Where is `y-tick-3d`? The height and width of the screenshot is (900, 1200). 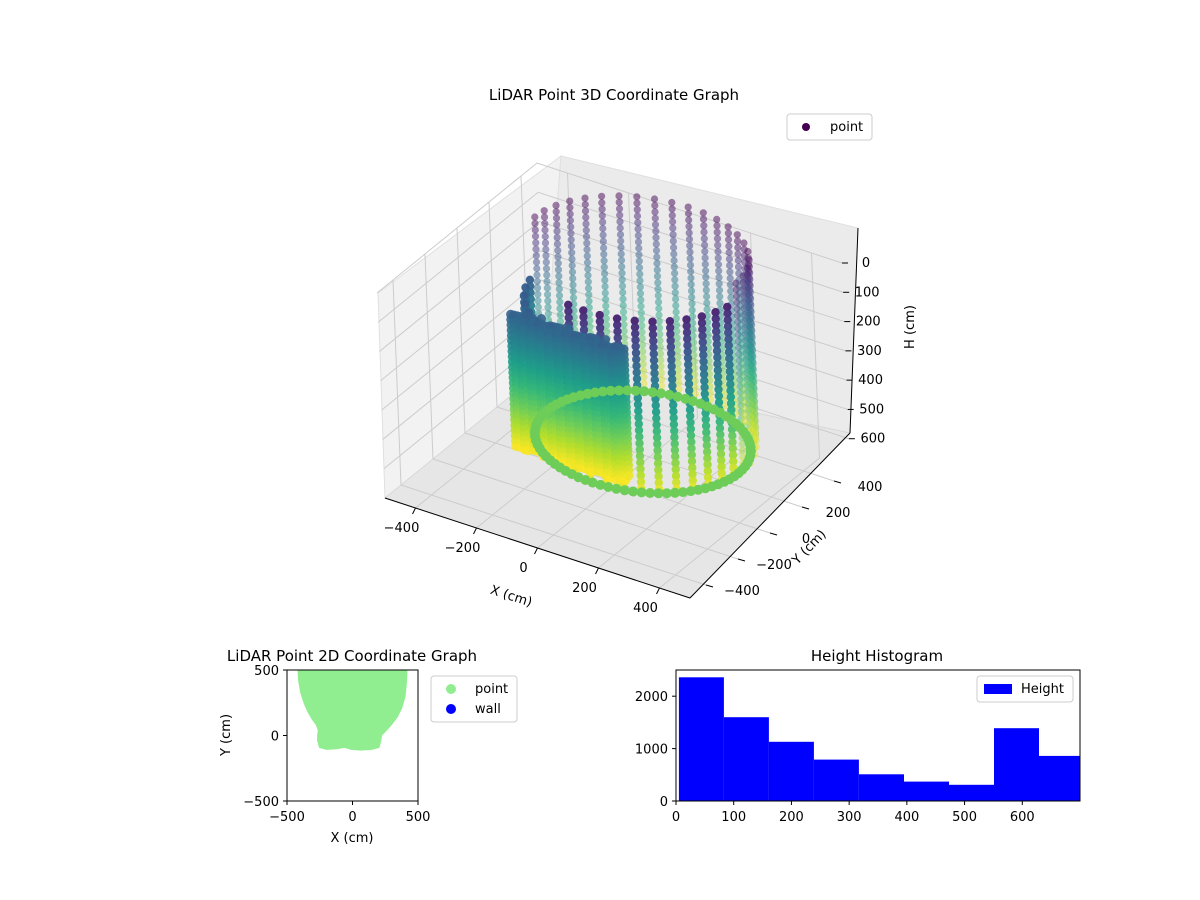
y-tick-3d is located at coordinates (805, 508).